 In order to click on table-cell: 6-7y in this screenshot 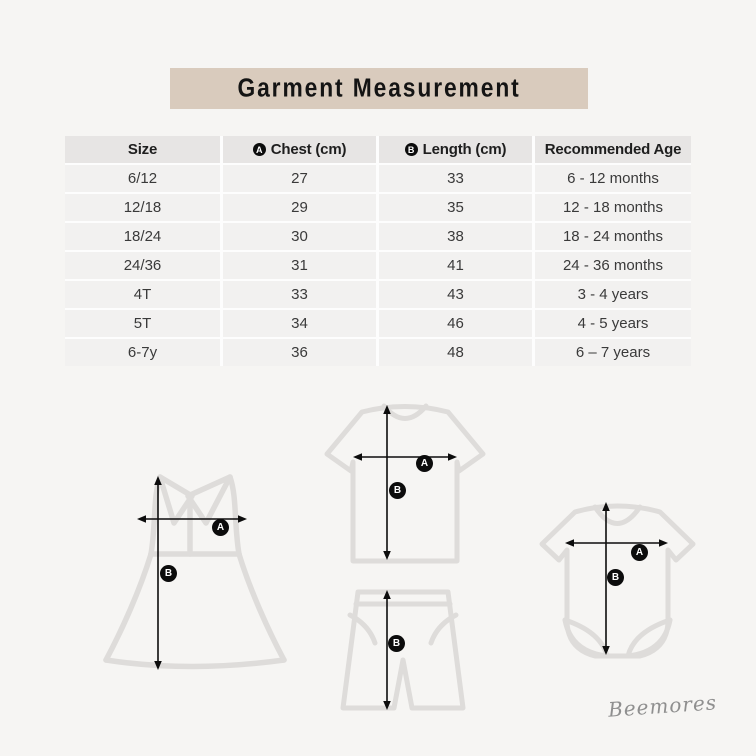, I will do `click(142, 352)`.